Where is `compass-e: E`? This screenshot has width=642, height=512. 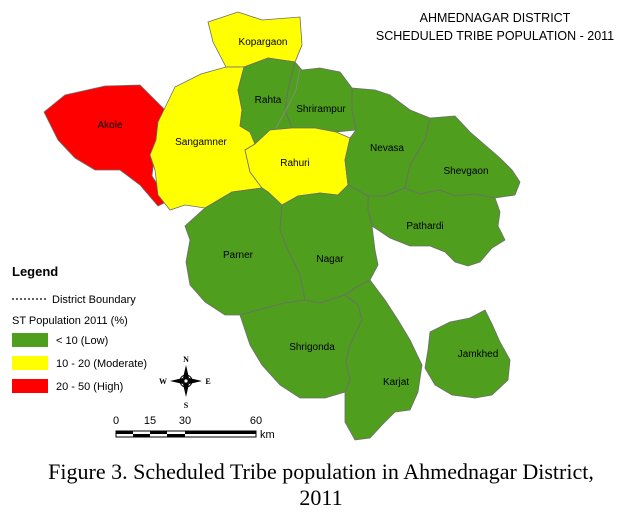 compass-e: E is located at coordinates (207, 381).